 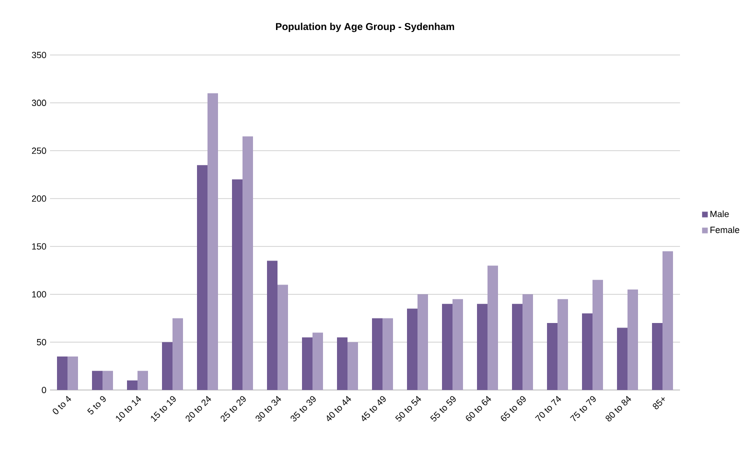 What do you see at coordinates (443, 409) in the screenshot?
I see `x-tick-label: 55 to 59` at bounding box center [443, 409].